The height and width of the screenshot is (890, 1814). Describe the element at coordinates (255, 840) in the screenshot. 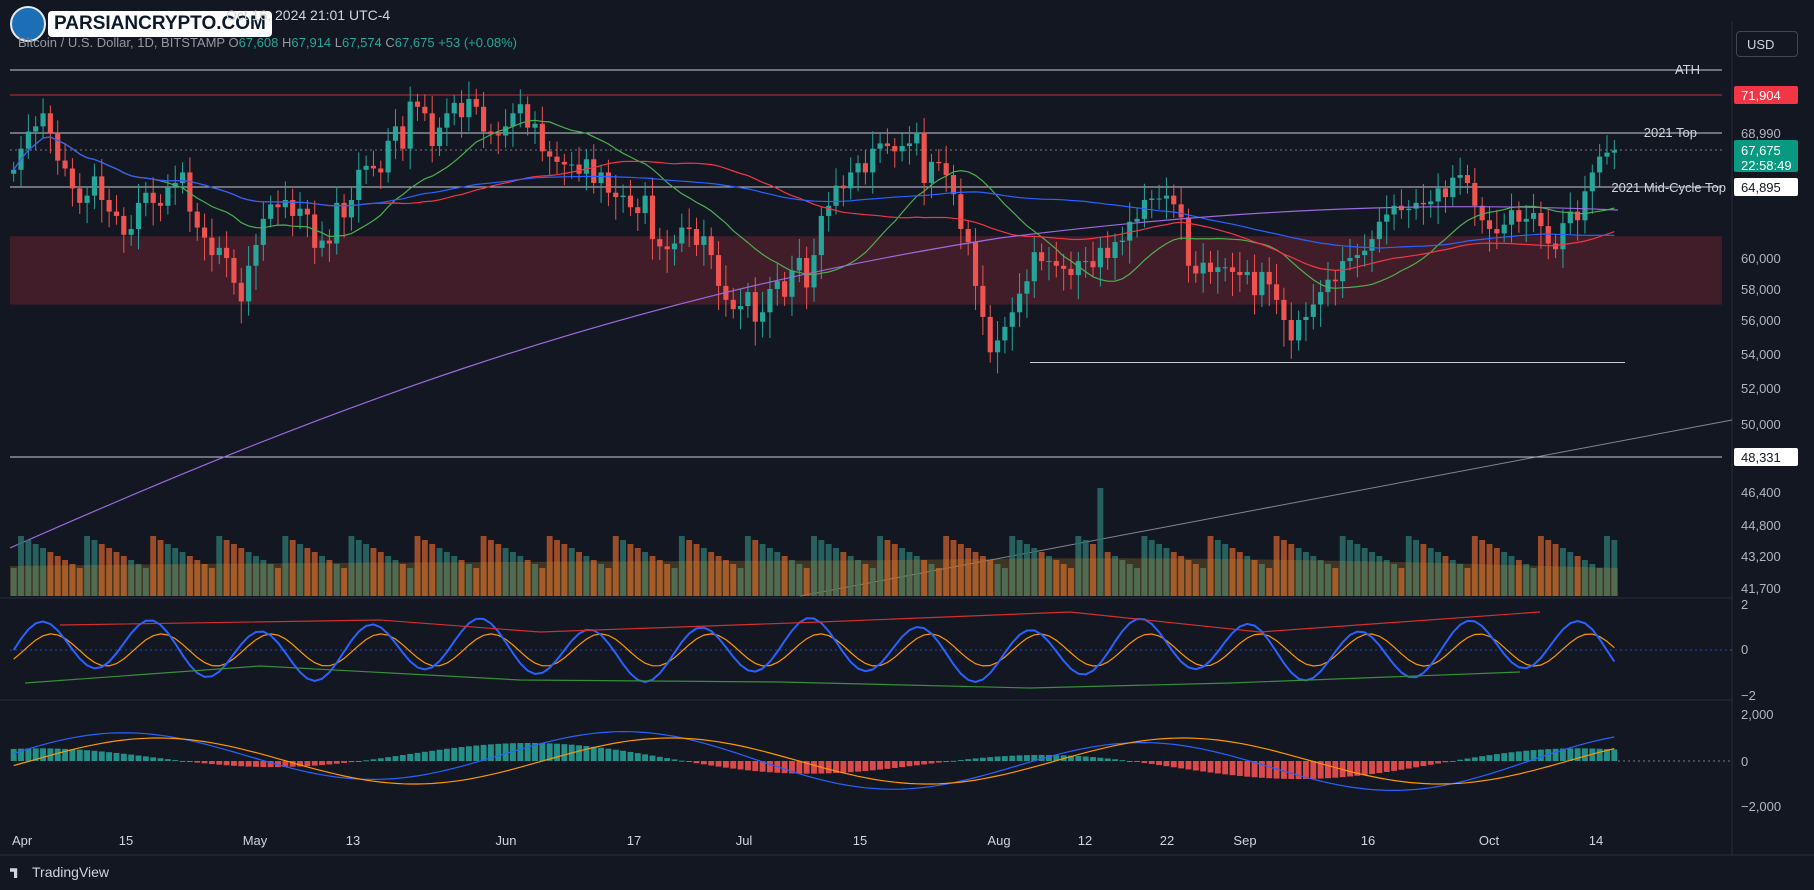

I see `time-axis-tick: May` at that location.